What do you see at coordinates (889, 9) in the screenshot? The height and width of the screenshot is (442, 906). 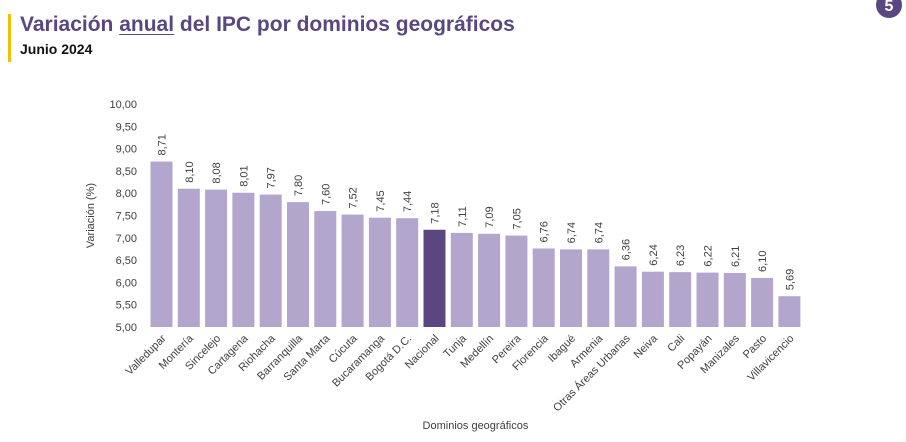 I see `logo-icon: 5` at bounding box center [889, 9].